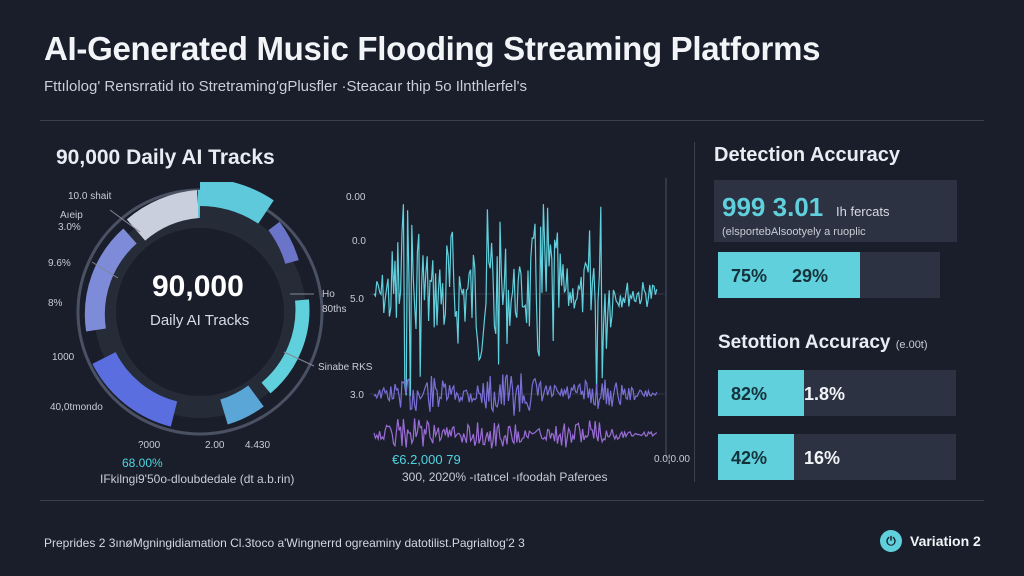 The width and height of the screenshot is (1024, 576). Describe the element at coordinates (512, 500) in the screenshot. I see `divider-bottom` at that location.